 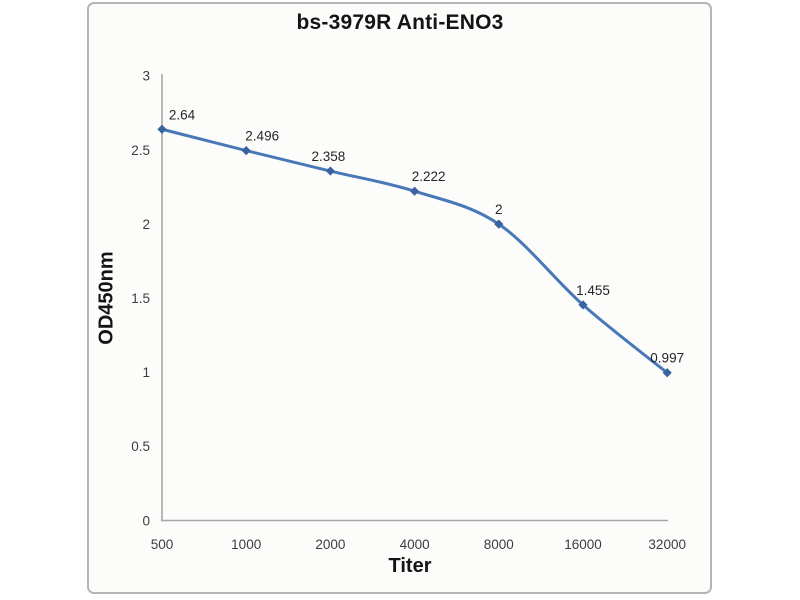 I want to click on point-label: 0.997, so click(x=667, y=358).